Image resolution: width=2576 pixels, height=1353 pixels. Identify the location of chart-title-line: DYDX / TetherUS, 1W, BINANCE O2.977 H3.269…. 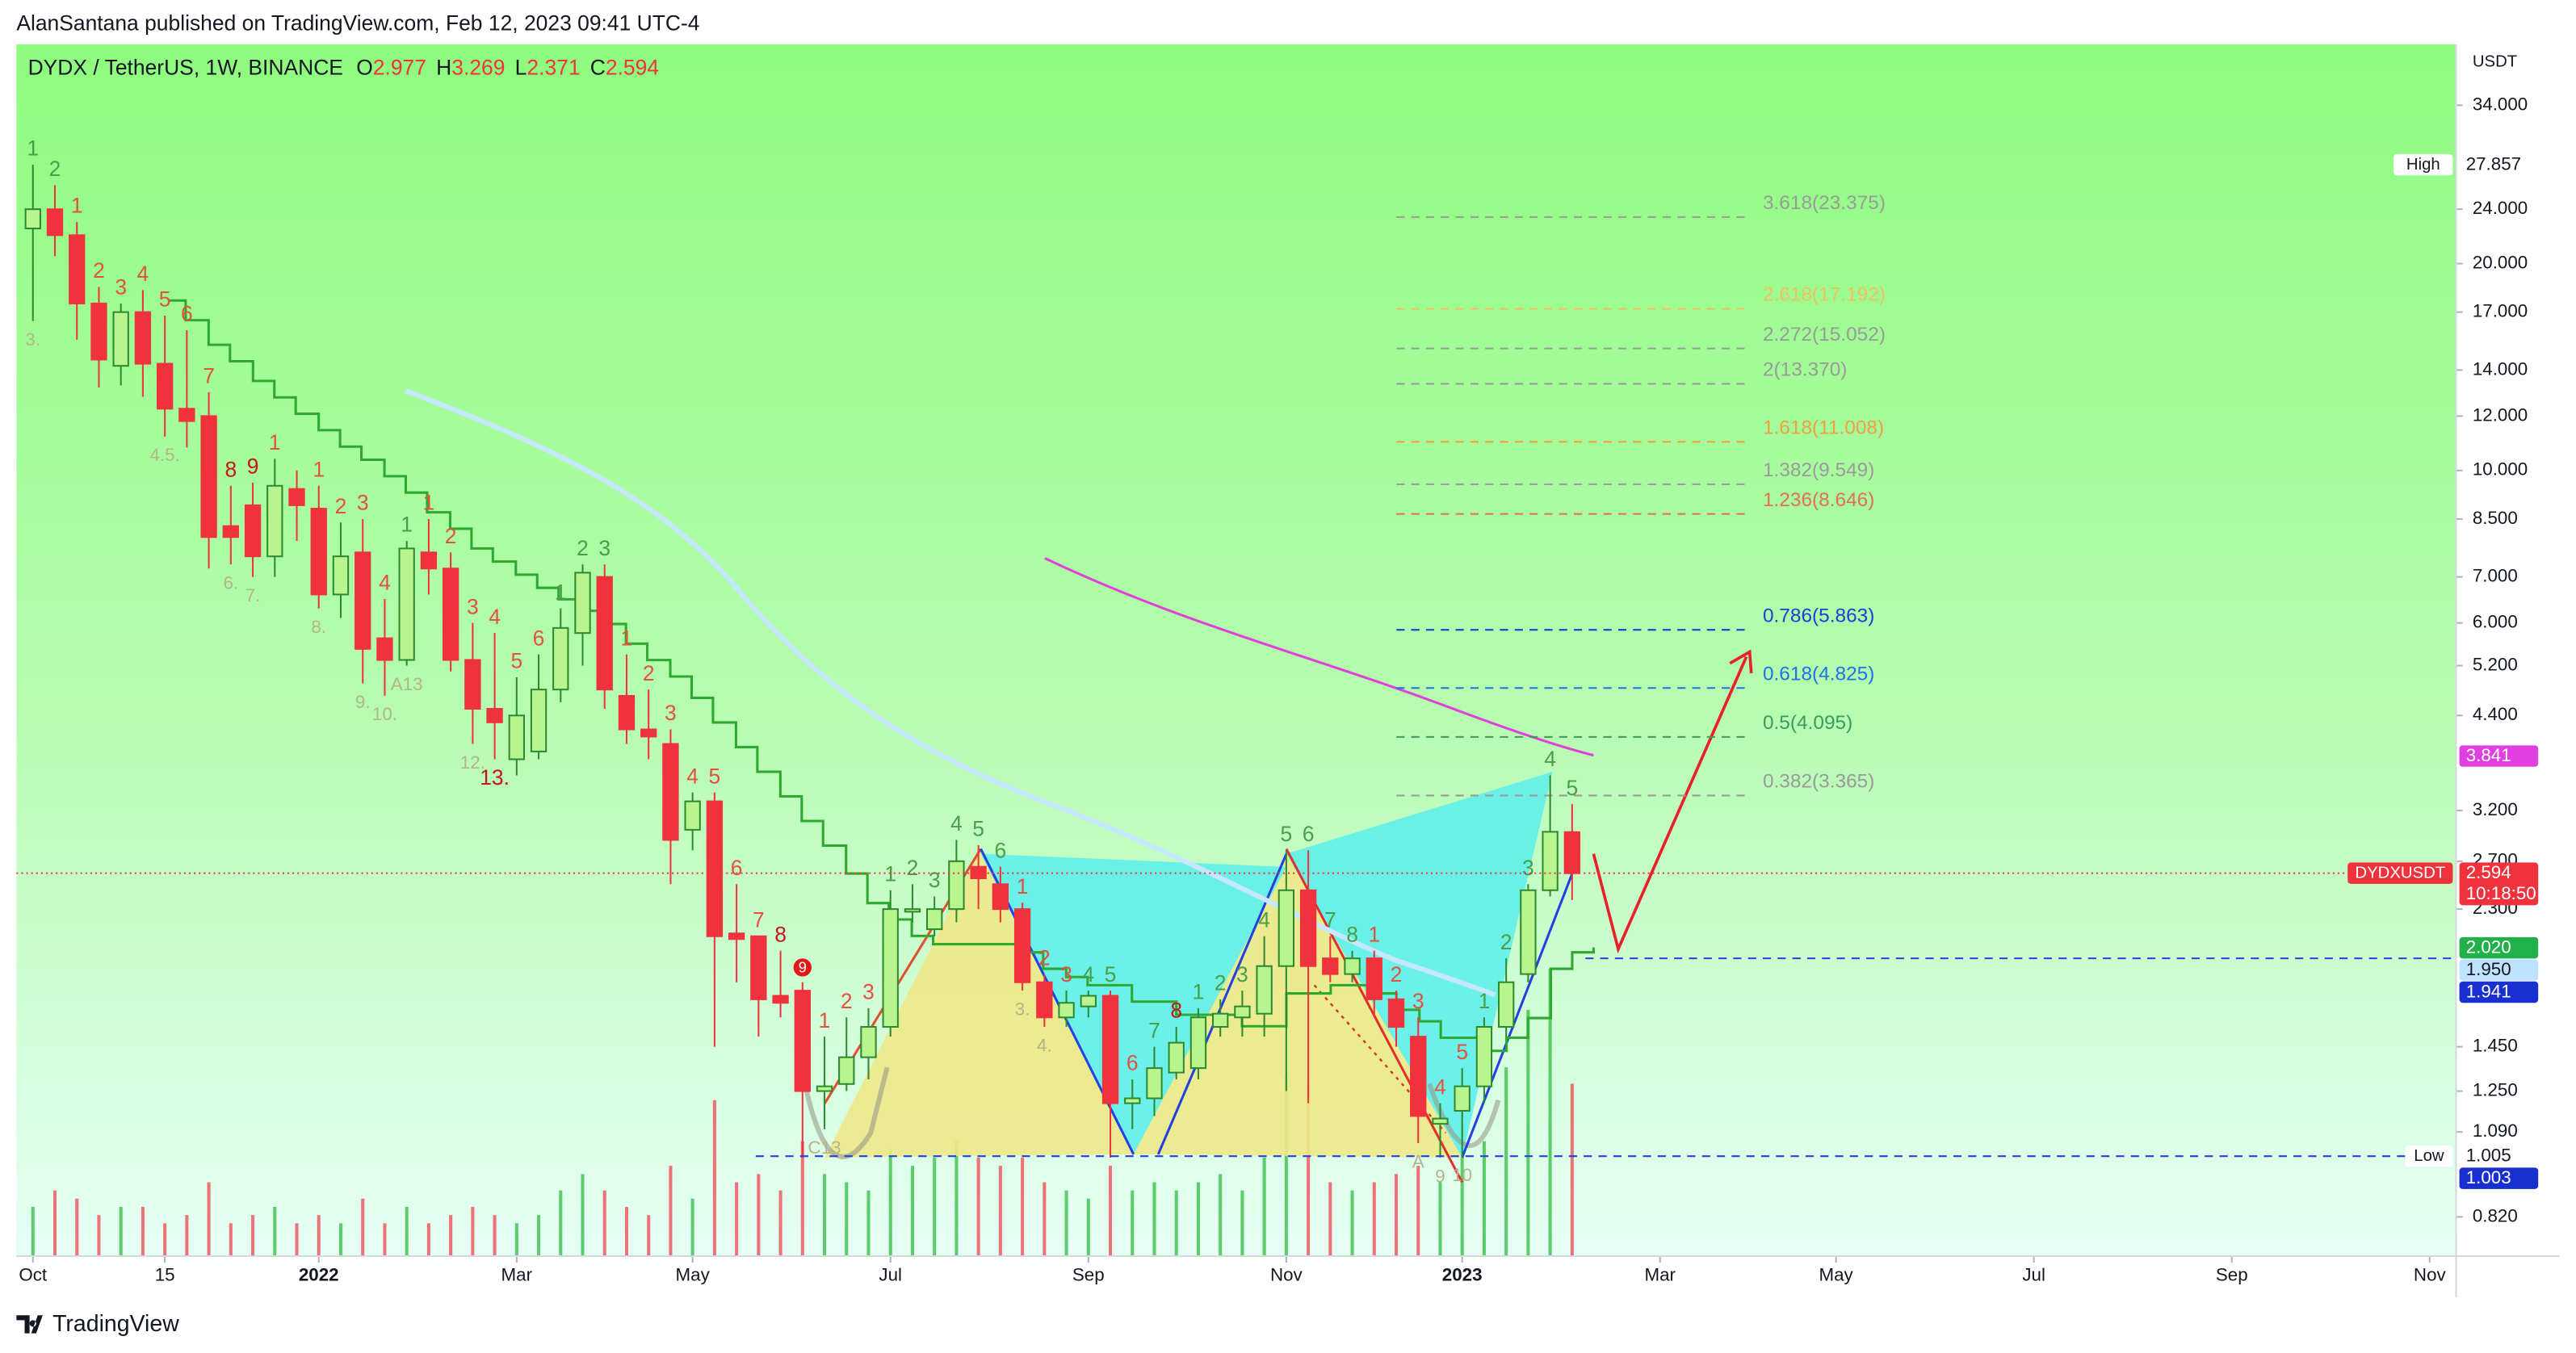
(343, 67).